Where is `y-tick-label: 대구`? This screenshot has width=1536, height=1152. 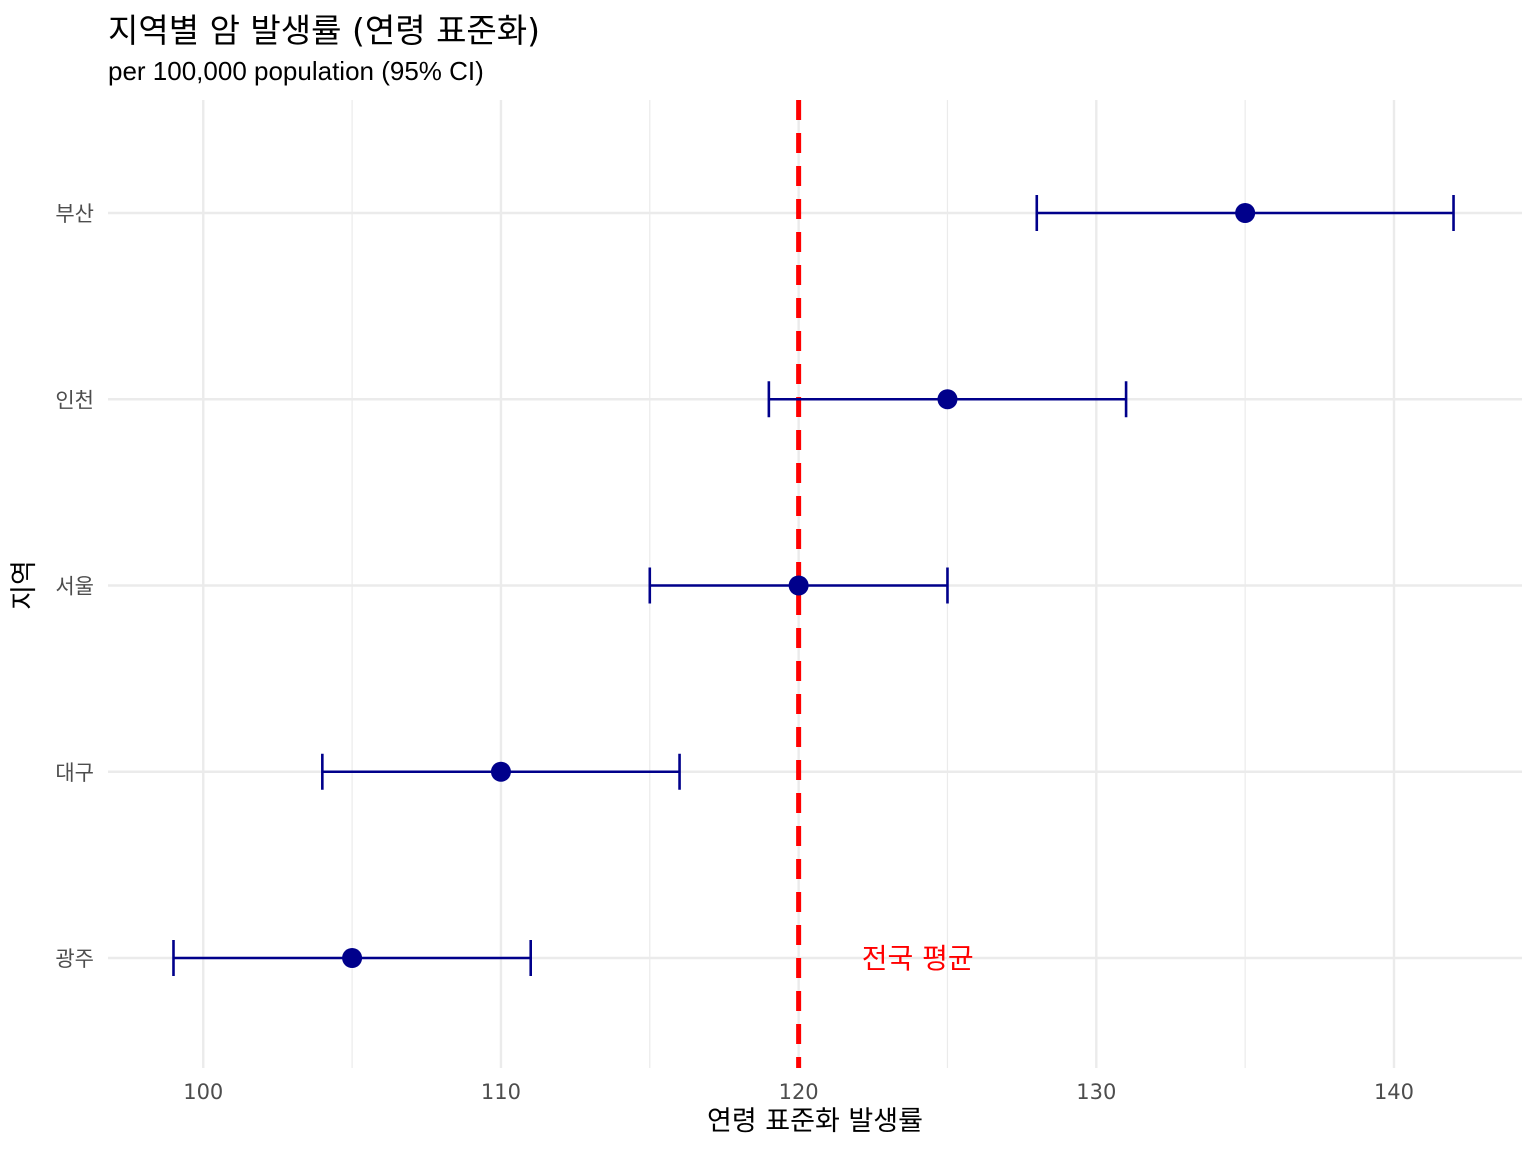 y-tick-label: 대구 is located at coordinates (74, 773).